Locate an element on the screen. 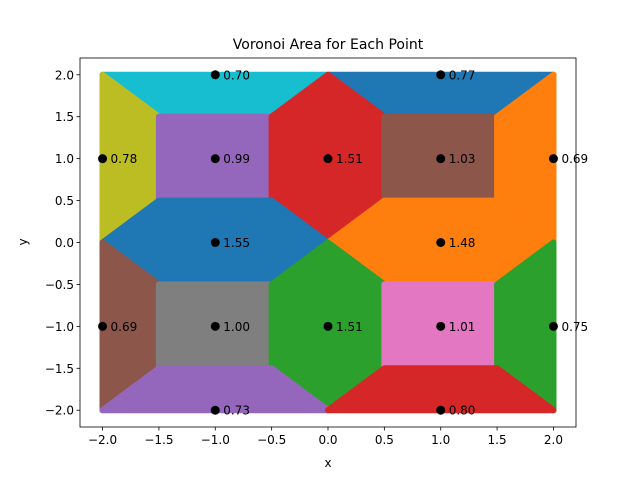 The height and width of the screenshot is (480, 640). y-axis-ticks: −2.0 −1.5 −1.0 −0.5 0.0 0.5 1.0 1.5 2.0 is located at coordinates (62, 243).